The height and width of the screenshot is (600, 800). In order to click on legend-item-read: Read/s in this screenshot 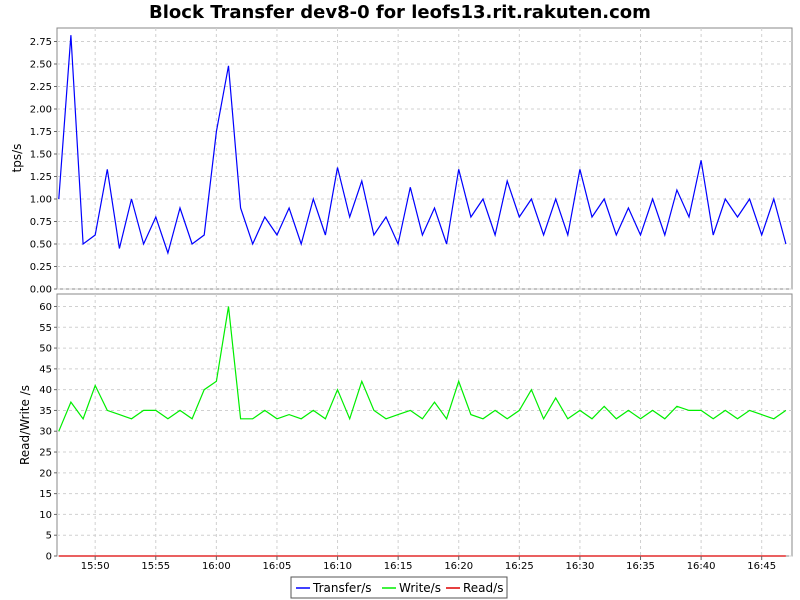, I will do `click(474, 588)`.